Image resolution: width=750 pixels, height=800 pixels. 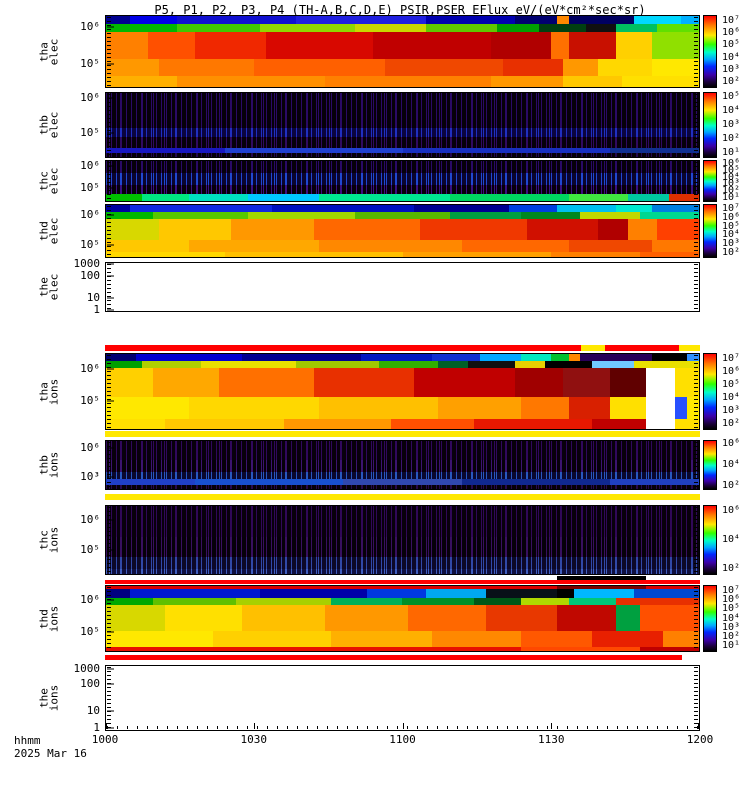 What do you see at coordinates (721, 180) in the screenshot?
I see `colorbar-thc-elec: 10⁶10⁵10⁴10³10²10¹Eflux` at bounding box center [721, 180].